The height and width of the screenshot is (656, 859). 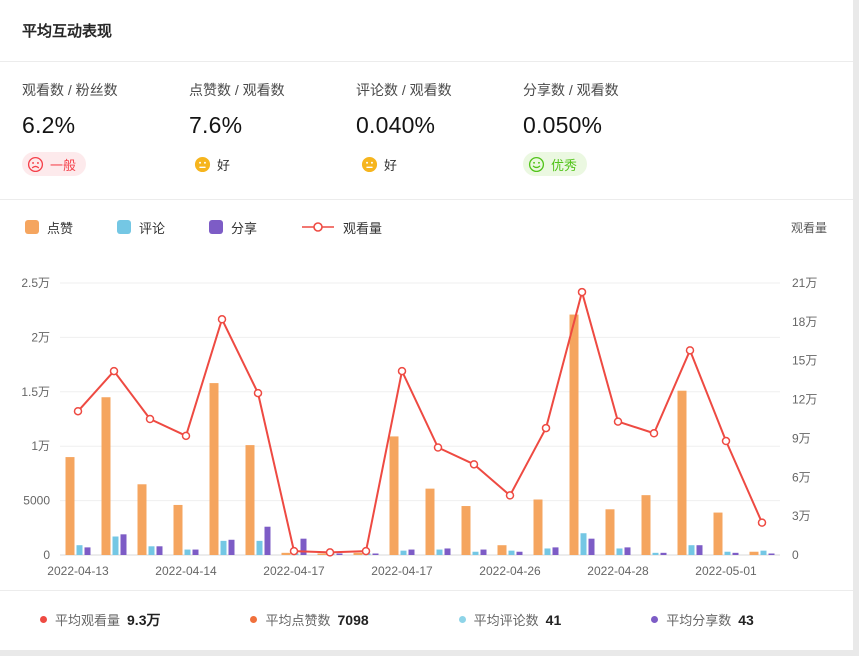 I want to click on metric-label: 评论数 / 观看数, so click(x=404, y=90).